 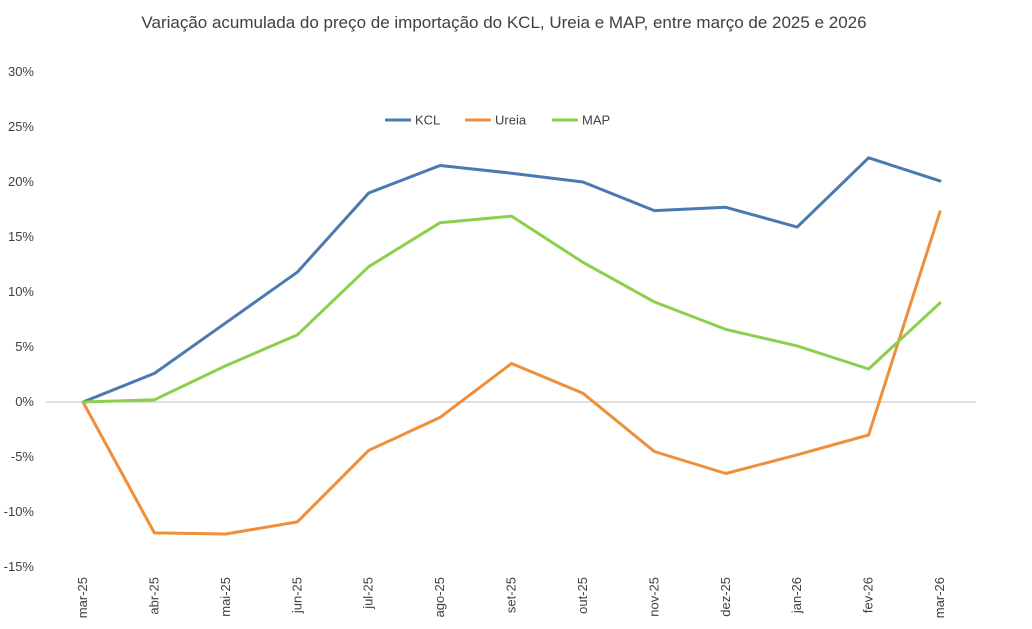 What do you see at coordinates (225, 597) in the screenshot?
I see `x-tick-label: mai-25` at bounding box center [225, 597].